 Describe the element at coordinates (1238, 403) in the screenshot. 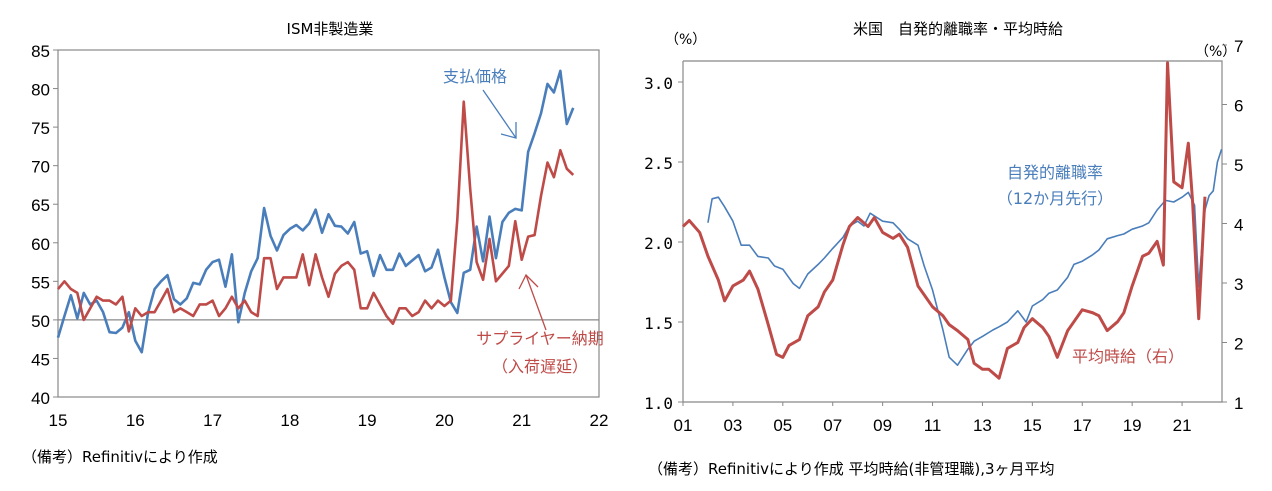

I see `right-y-tick-label: 1` at that location.